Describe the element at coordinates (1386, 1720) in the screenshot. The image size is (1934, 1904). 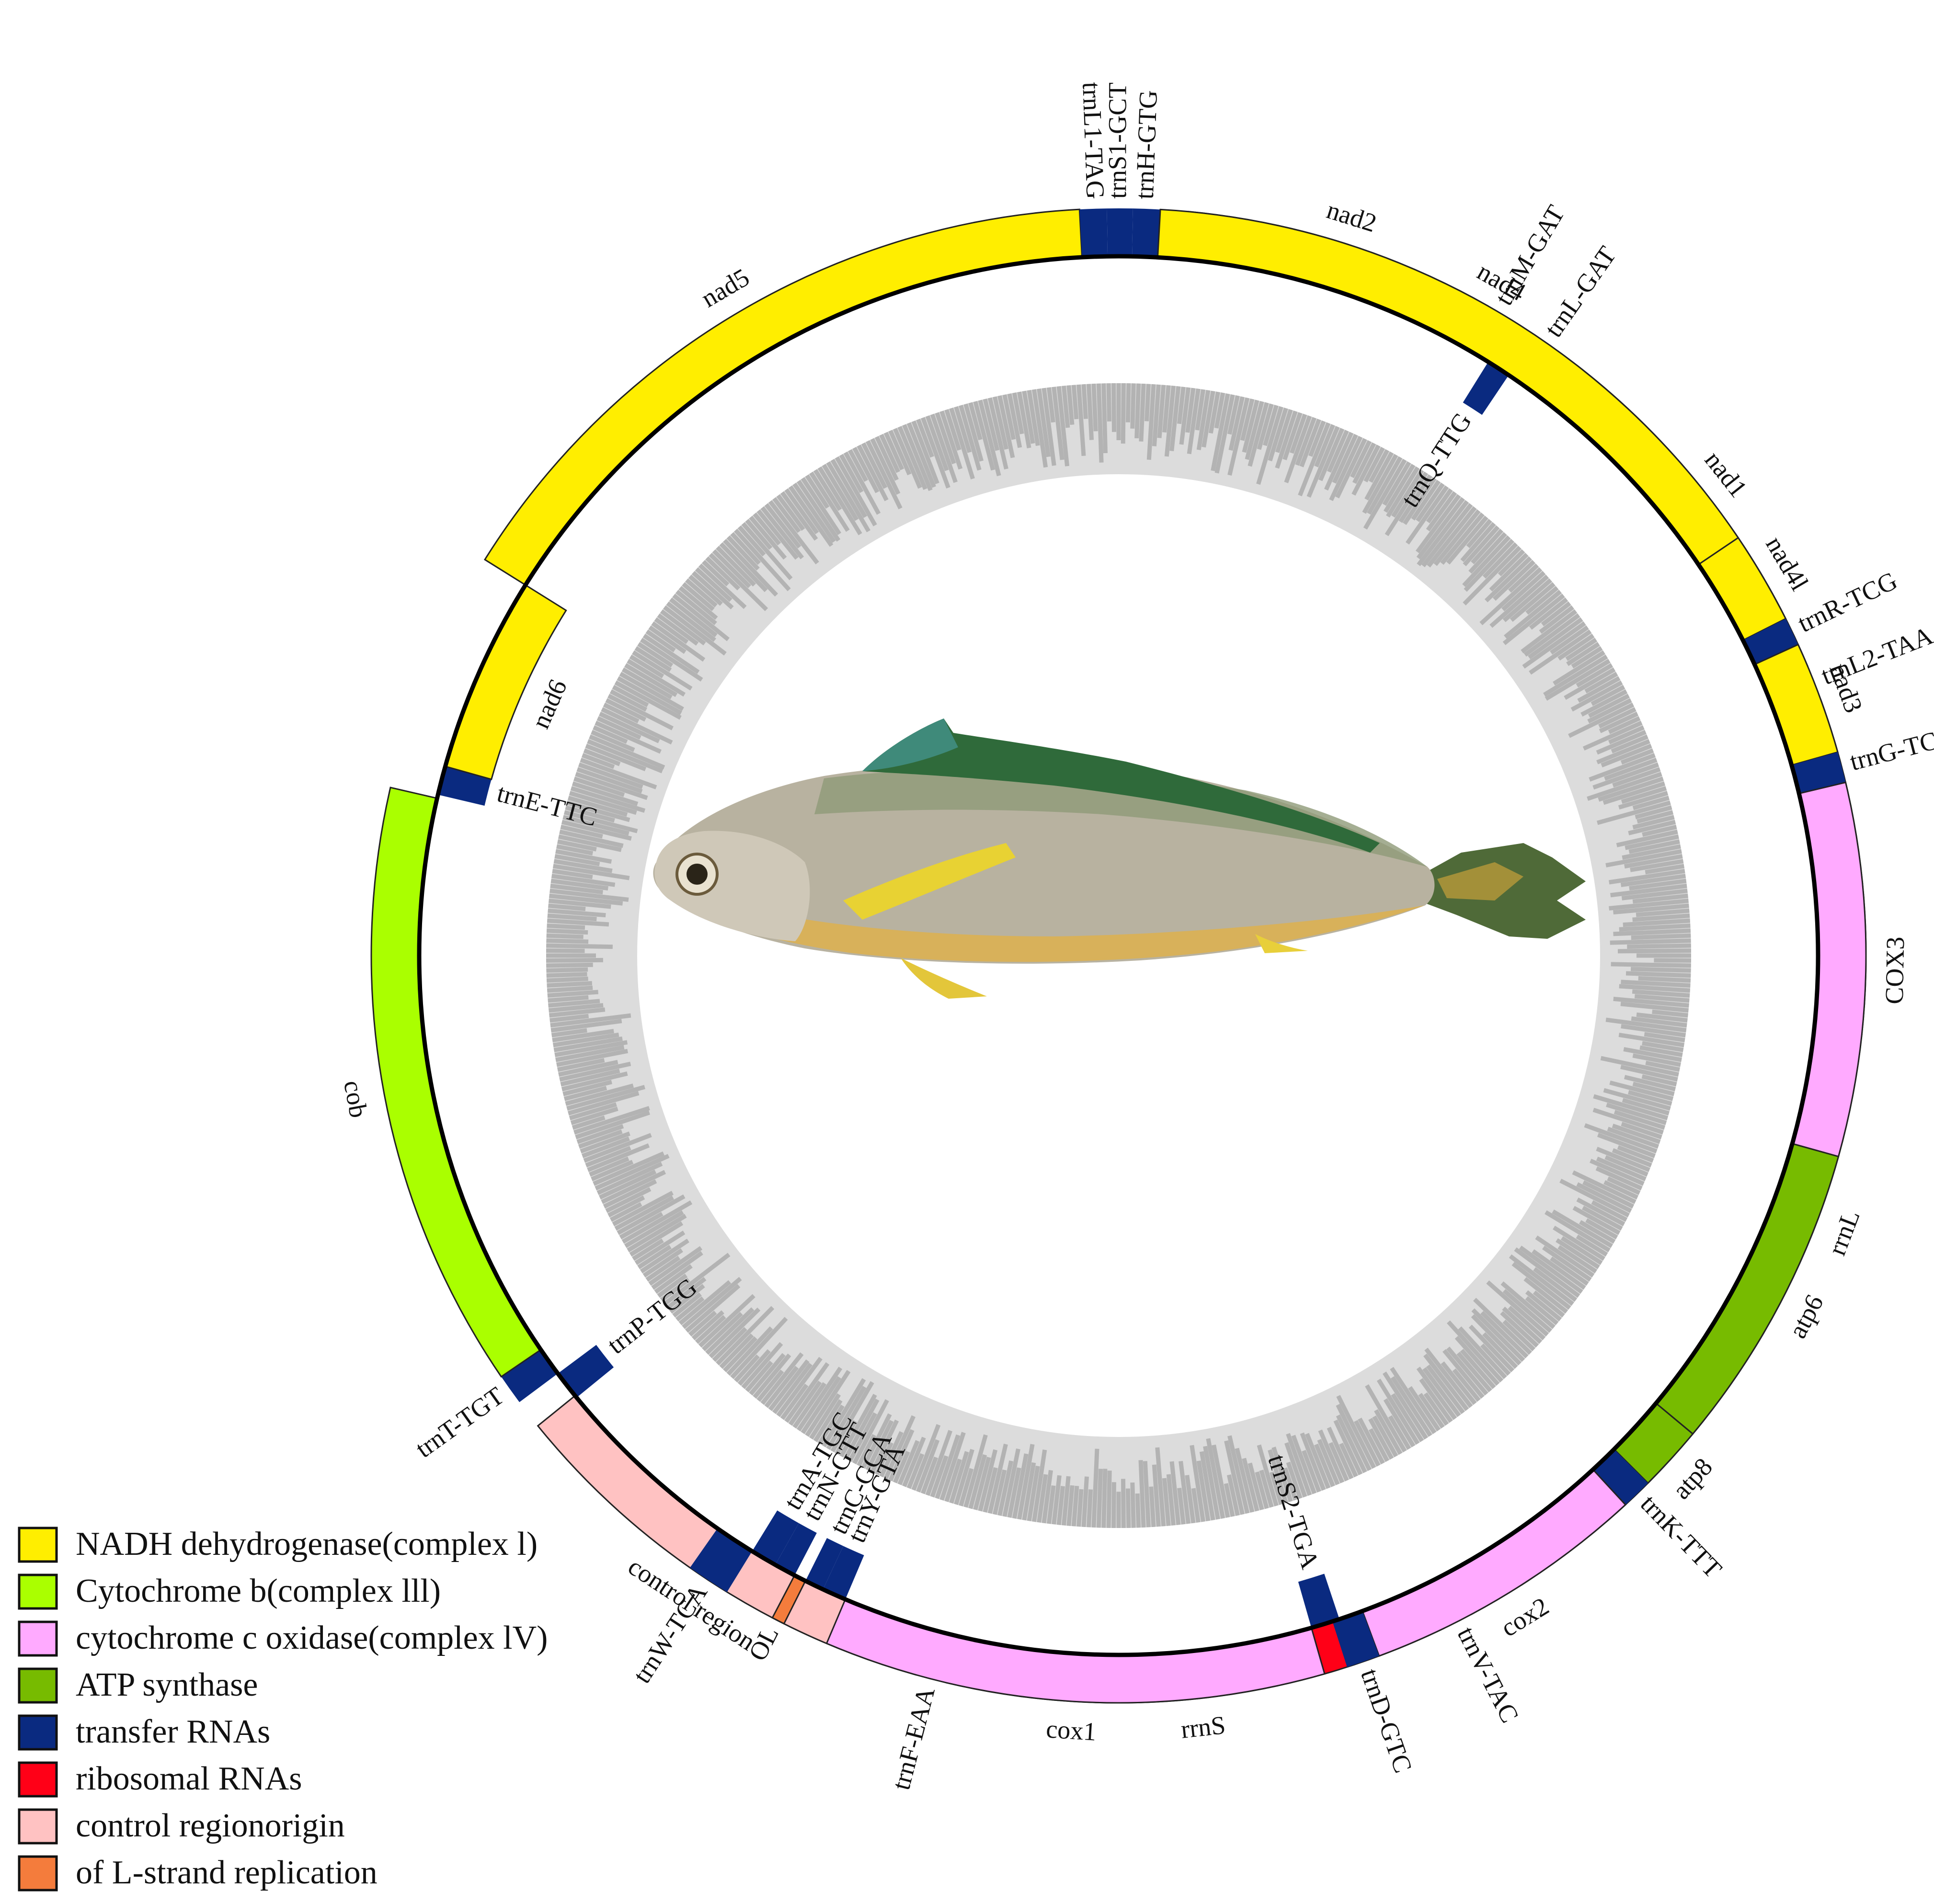
I see `gene-label-trnd-gtc: trnD-GTC` at that location.